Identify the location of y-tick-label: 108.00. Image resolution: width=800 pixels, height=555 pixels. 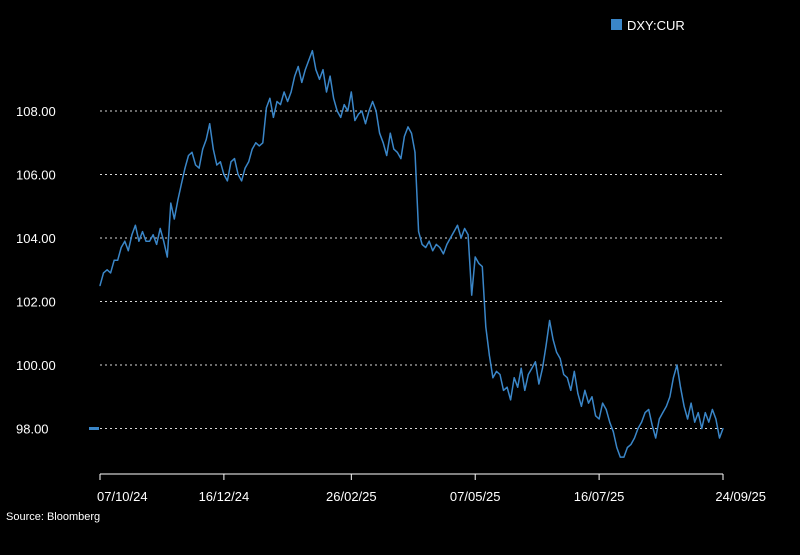
(36, 111).